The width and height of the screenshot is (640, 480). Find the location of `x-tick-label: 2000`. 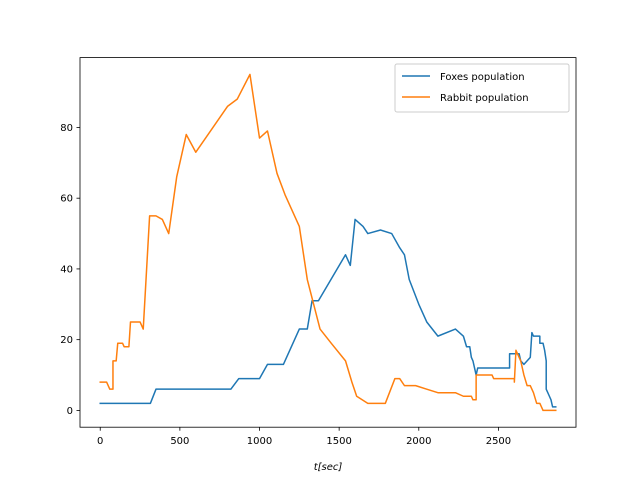

x-tick-label: 2000 is located at coordinates (418, 441).